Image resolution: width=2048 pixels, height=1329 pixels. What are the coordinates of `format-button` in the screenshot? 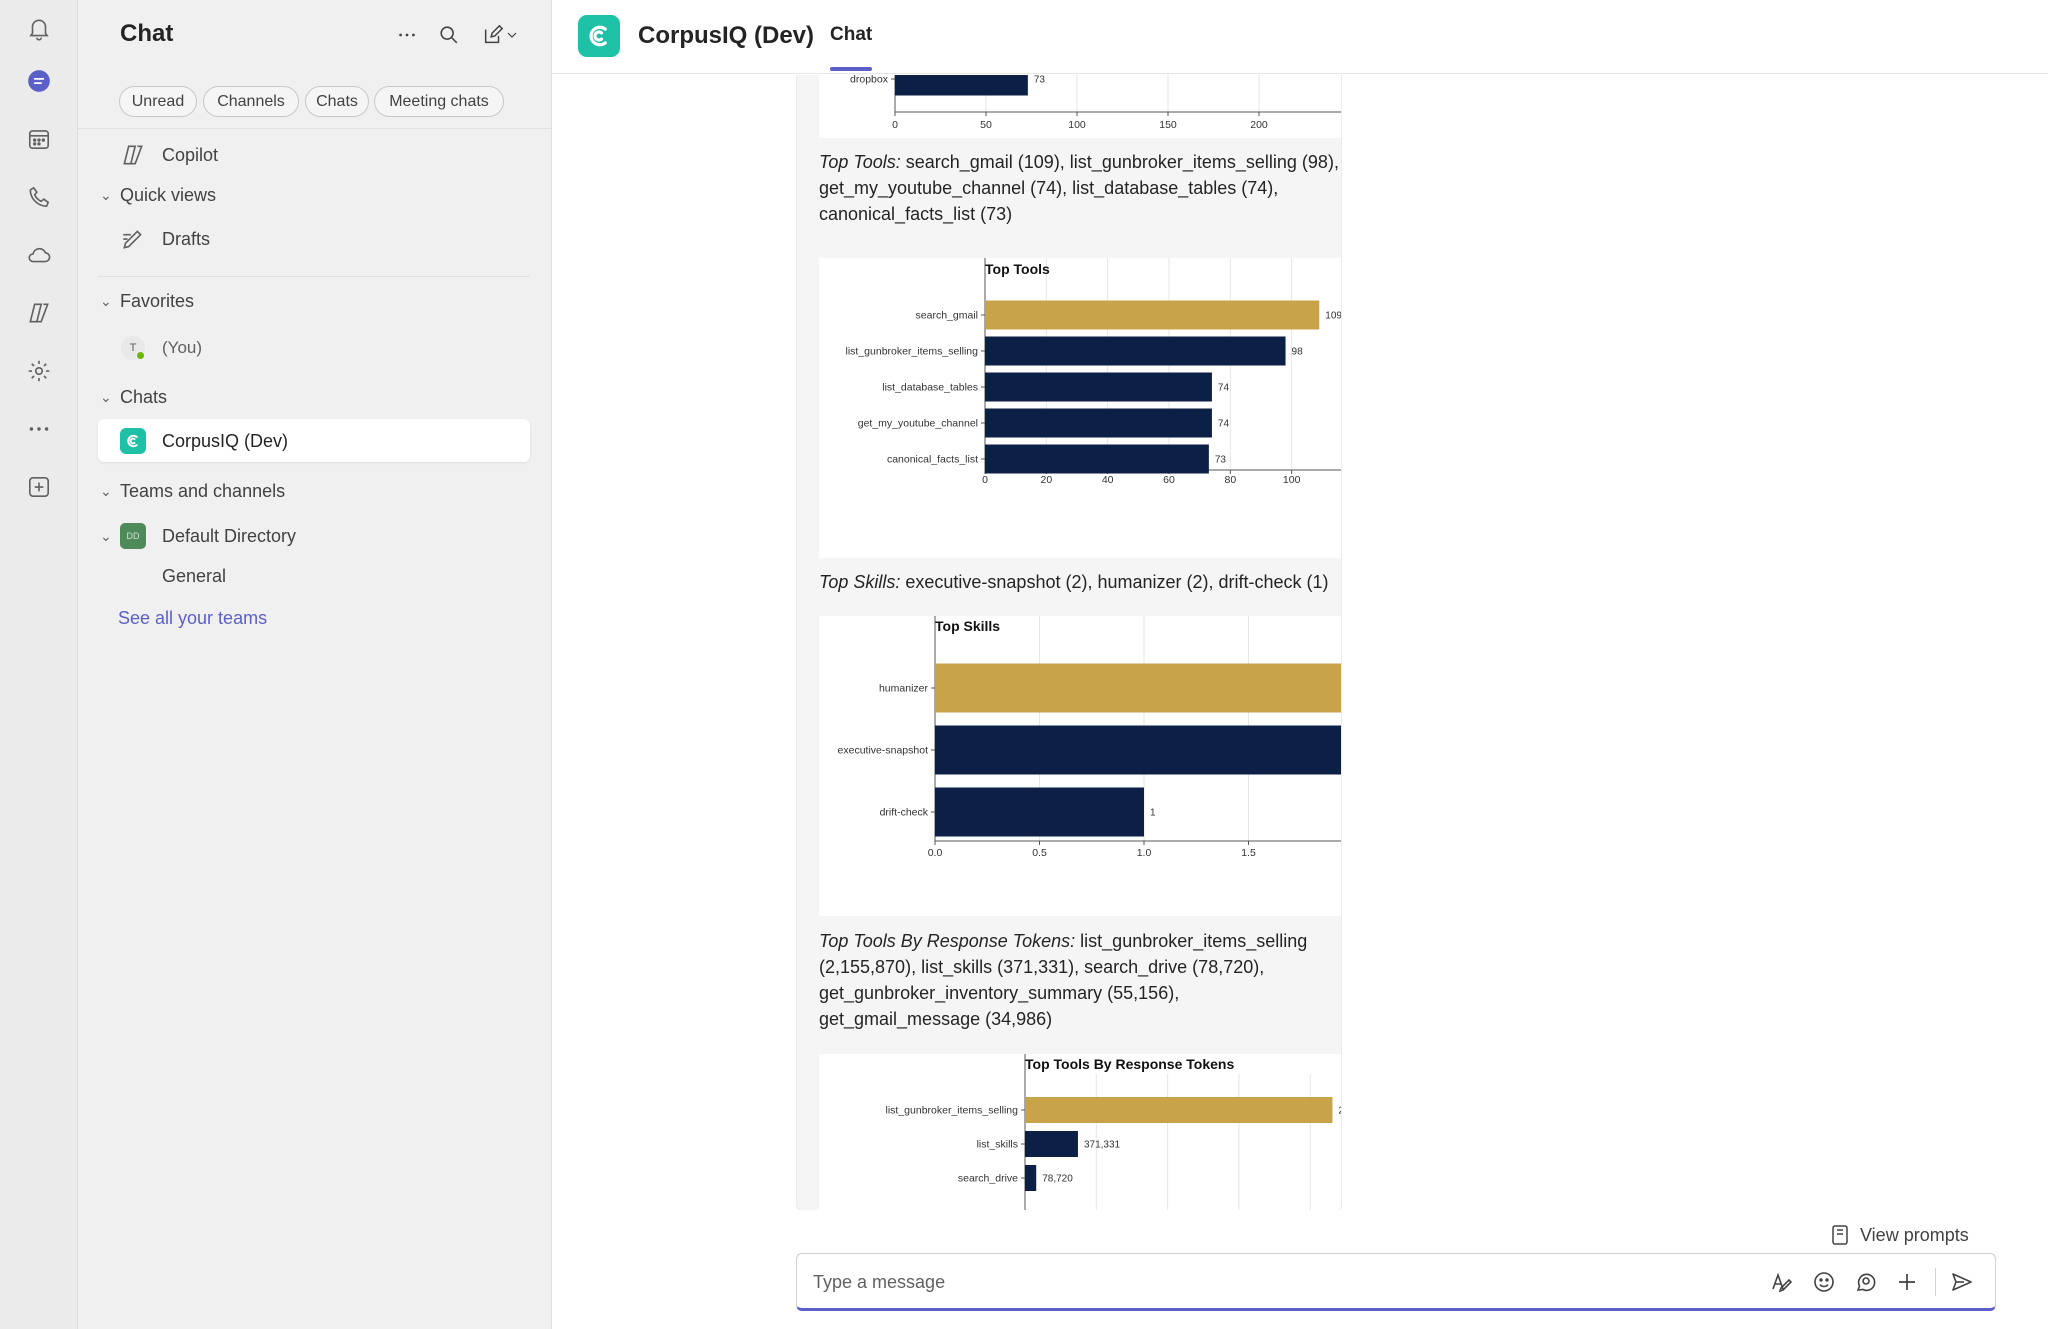 It's located at (1782, 1282).